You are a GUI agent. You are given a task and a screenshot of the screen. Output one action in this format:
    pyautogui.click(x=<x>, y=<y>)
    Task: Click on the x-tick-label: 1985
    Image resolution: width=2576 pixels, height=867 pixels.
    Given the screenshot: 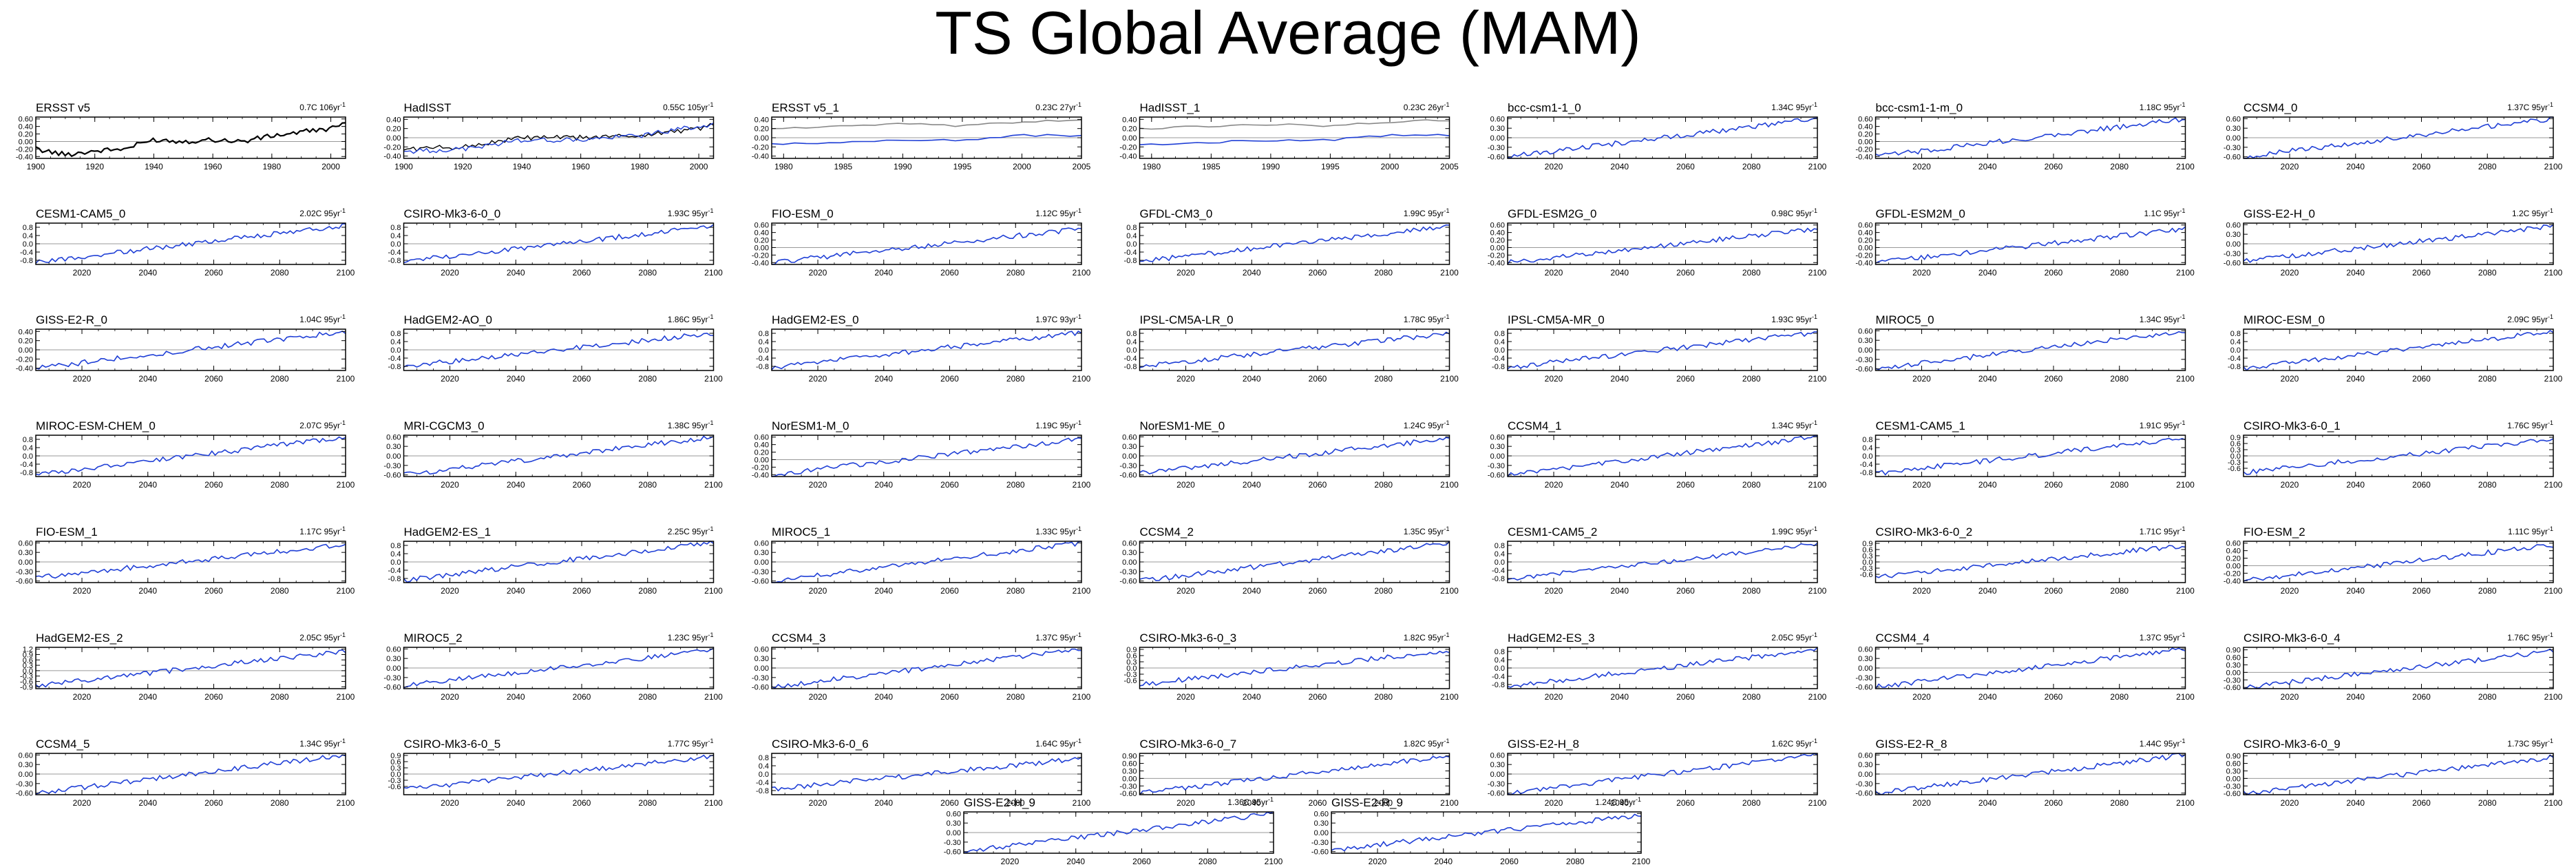 What is the action you would take?
    pyautogui.click(x=1211, y=166)
    